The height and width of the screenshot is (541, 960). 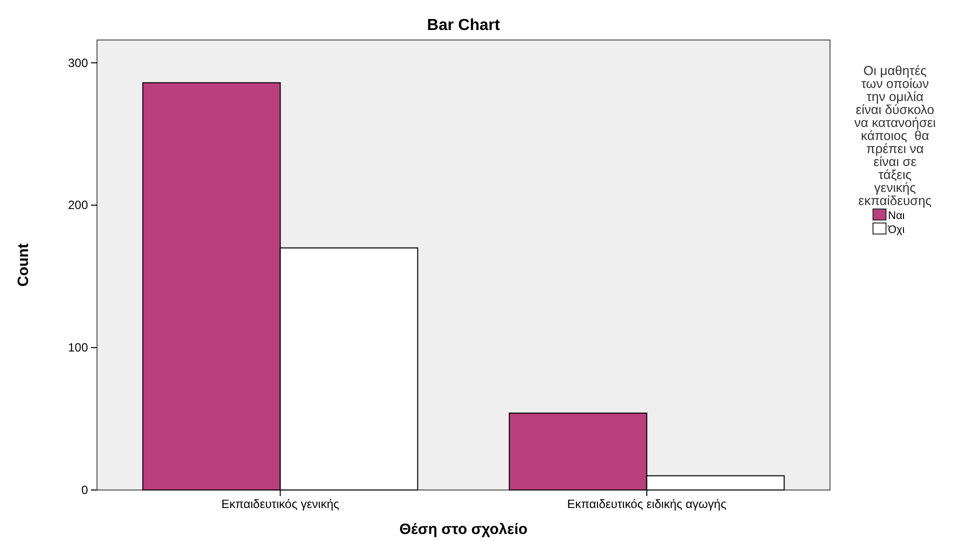 I want to click on x-tick-label: Εκπαιδευτικός γενικής, so click(x=280, y=504).